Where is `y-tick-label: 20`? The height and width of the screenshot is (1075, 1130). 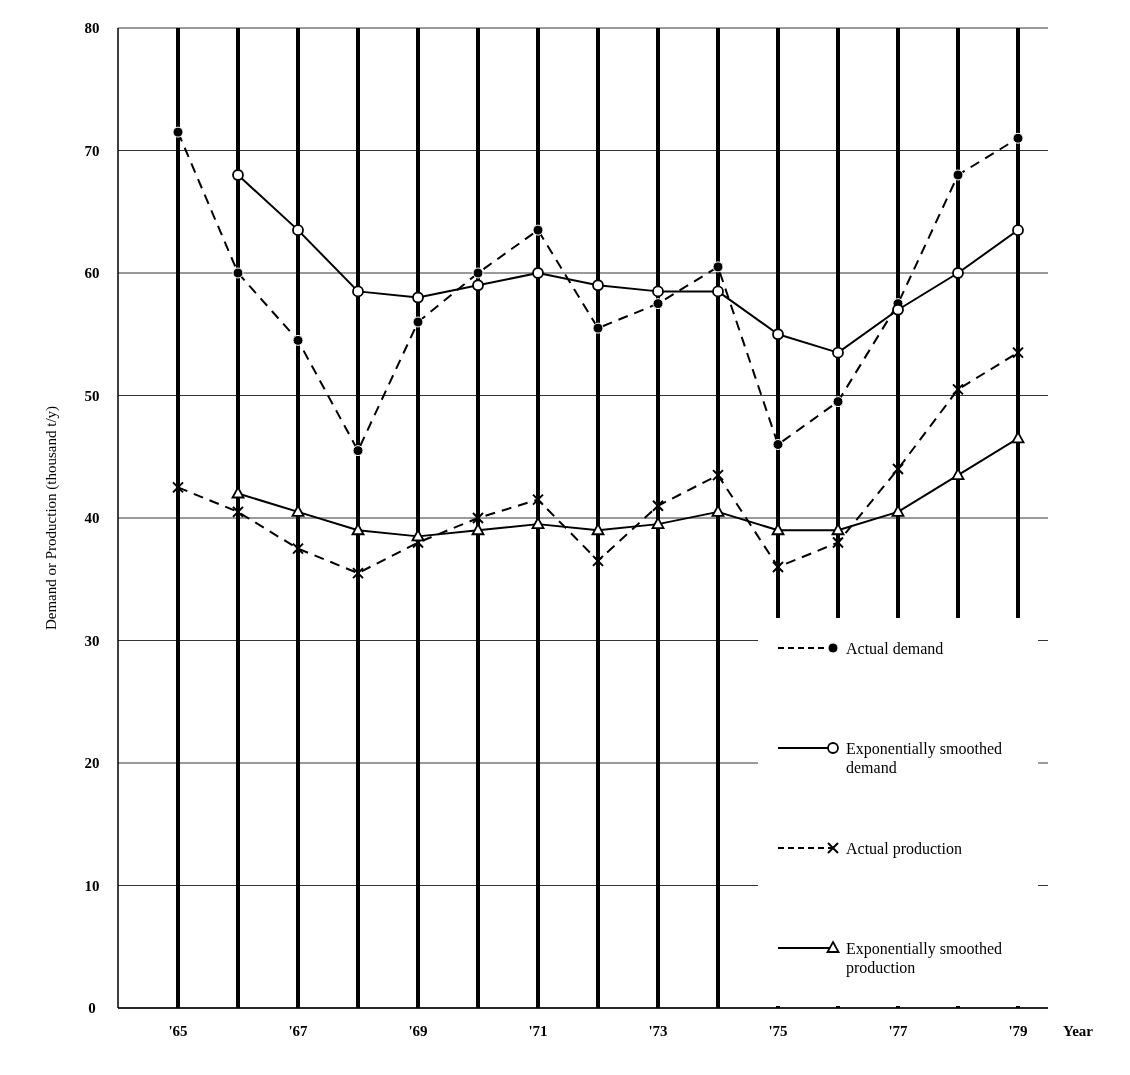
y-tick-label: 20 is located at coordinates (92, 763).